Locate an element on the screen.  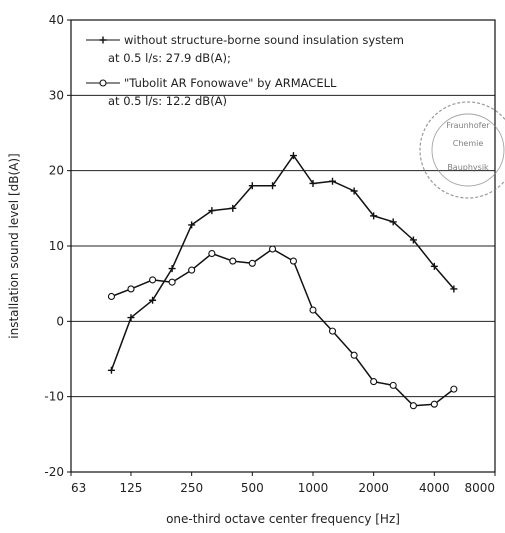
x-tick-label-1: 125 is located at coordinates (131, 488).